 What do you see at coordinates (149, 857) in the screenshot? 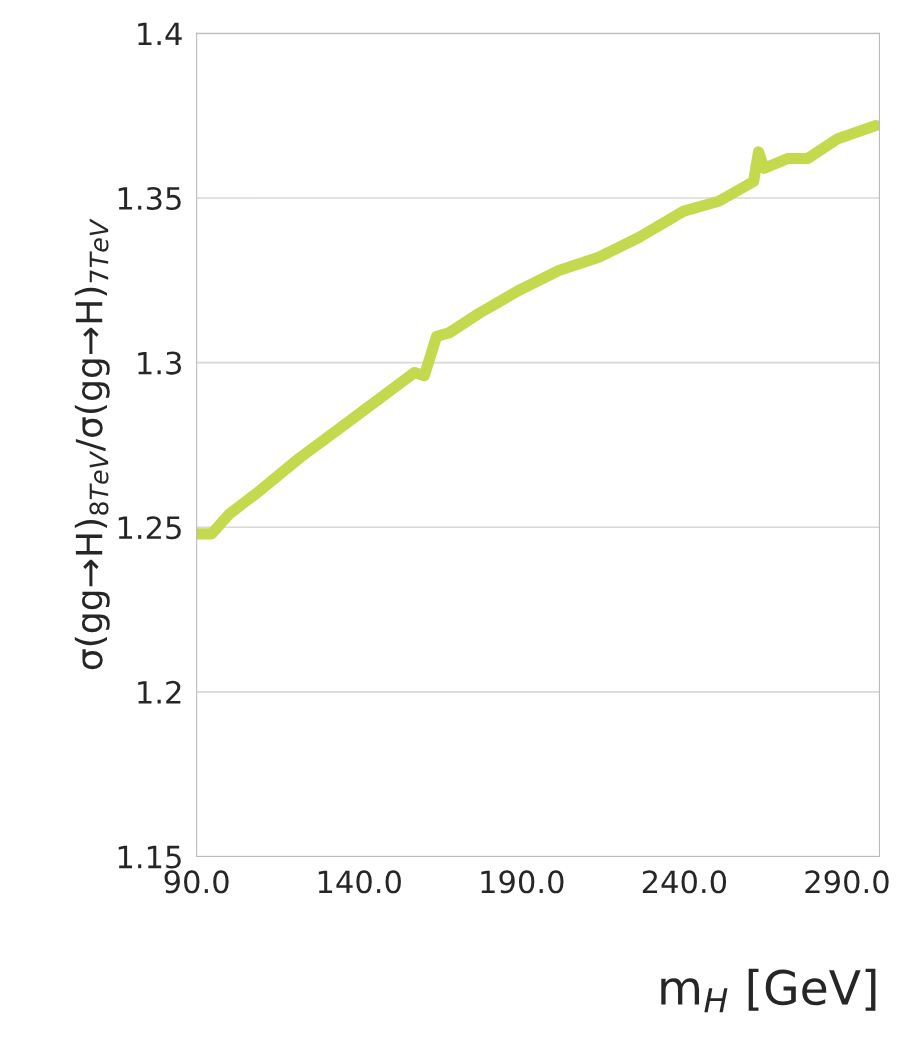
I see `y-tick-label: 1.15` at bounding box center [149, 857].